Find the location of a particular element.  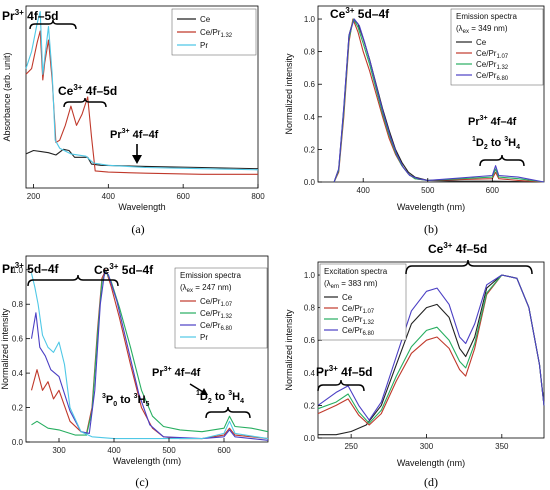

caption-b: (b) is located at coordinates (431, 229).